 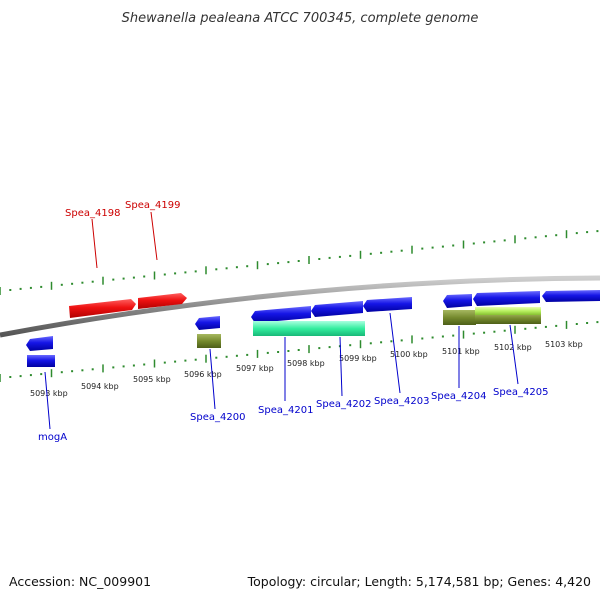 What do you see at coordinates (520, 392) in the screenshot?
I see `gene-label-spea-4205: Spea_4205` at bounding box center [520, 392].